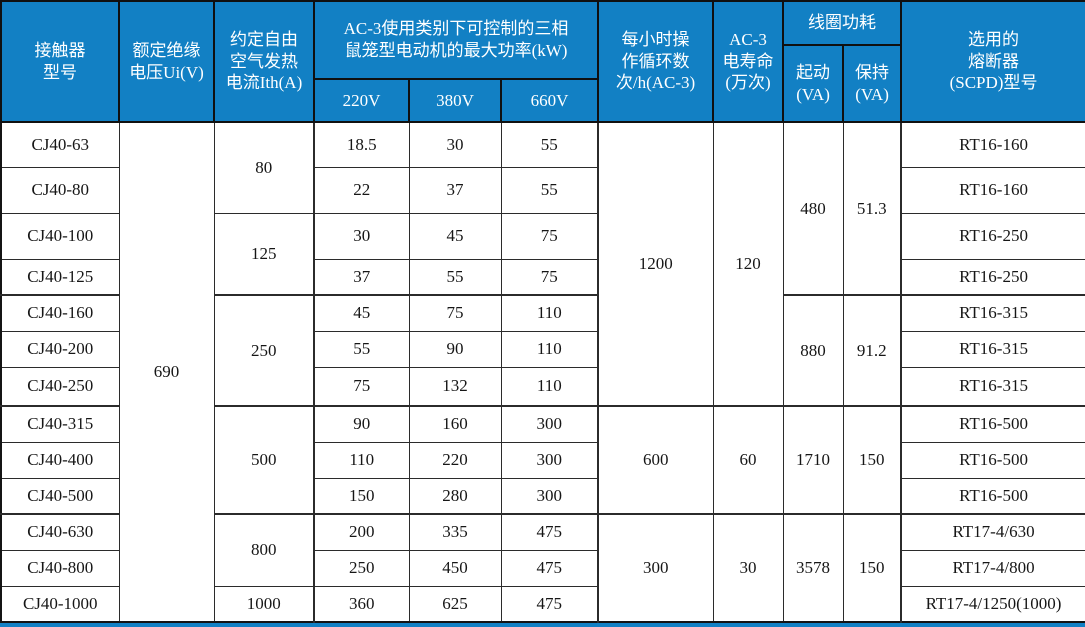 Image resolution: width=1085 pixels, height=627 pixels. I want to click on cell-p380: 160, so click(455, 424).